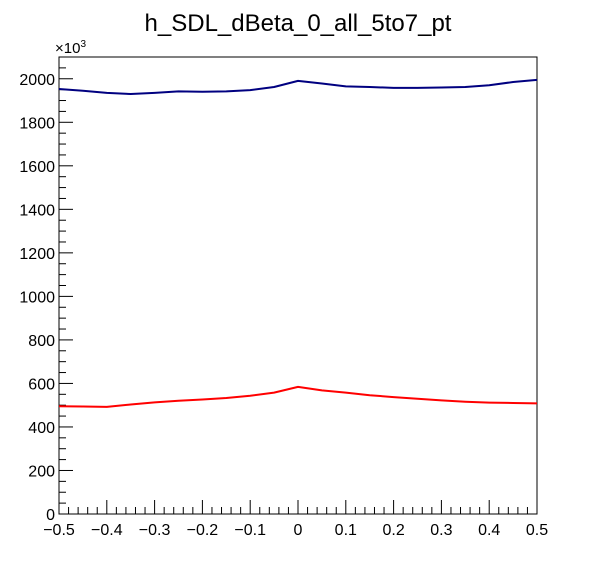 This screenshot has width=596, height=572. Describe the element at coordinates (203, 530) in the screenshot. I see `x-tick-label: −0.2` at that location.